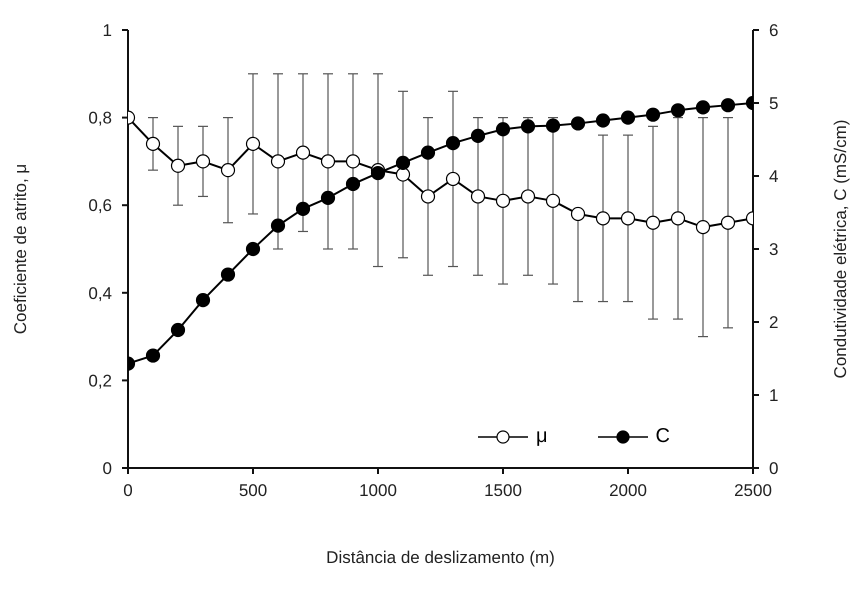  What do you see at coordinates (663, 436) in the screenshot?
I see `legend-label: C` at bounding box center [663, 436].